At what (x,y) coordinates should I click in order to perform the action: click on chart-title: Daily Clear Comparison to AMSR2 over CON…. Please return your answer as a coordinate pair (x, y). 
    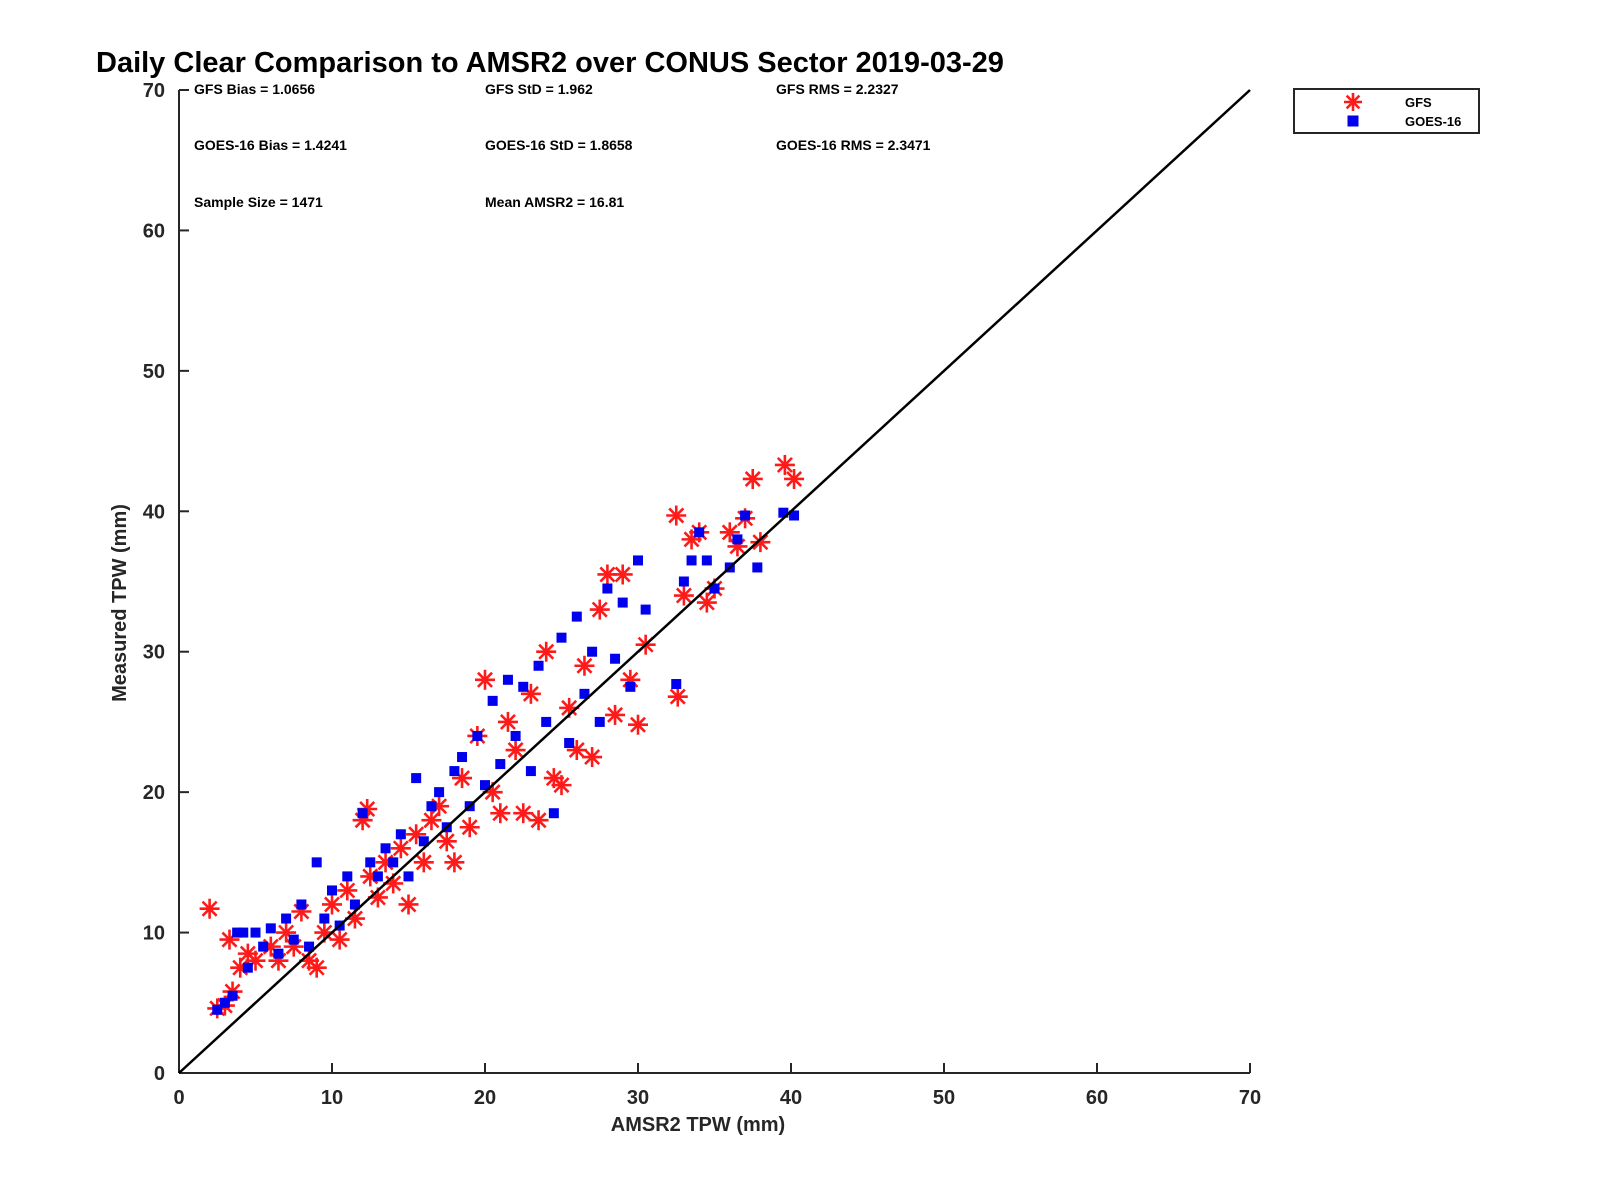
    Looking at the image, I should click on (550, 63).